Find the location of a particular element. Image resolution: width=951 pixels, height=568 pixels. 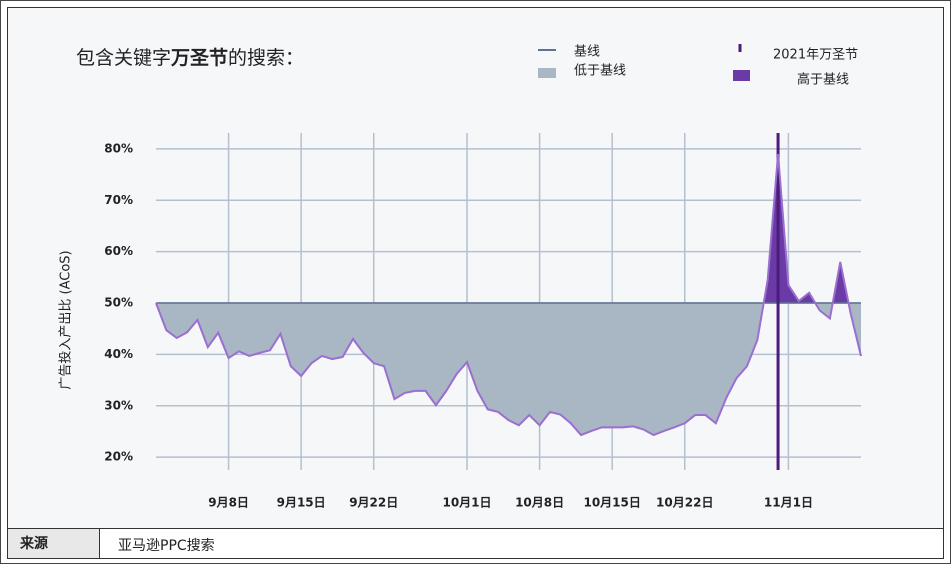

footer-source-cell is located at coordinates (521, 543).